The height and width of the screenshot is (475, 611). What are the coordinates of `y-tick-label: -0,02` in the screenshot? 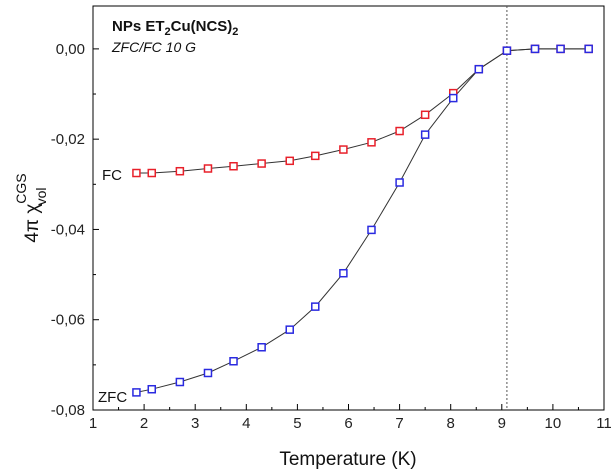 It's located at (68, 139).